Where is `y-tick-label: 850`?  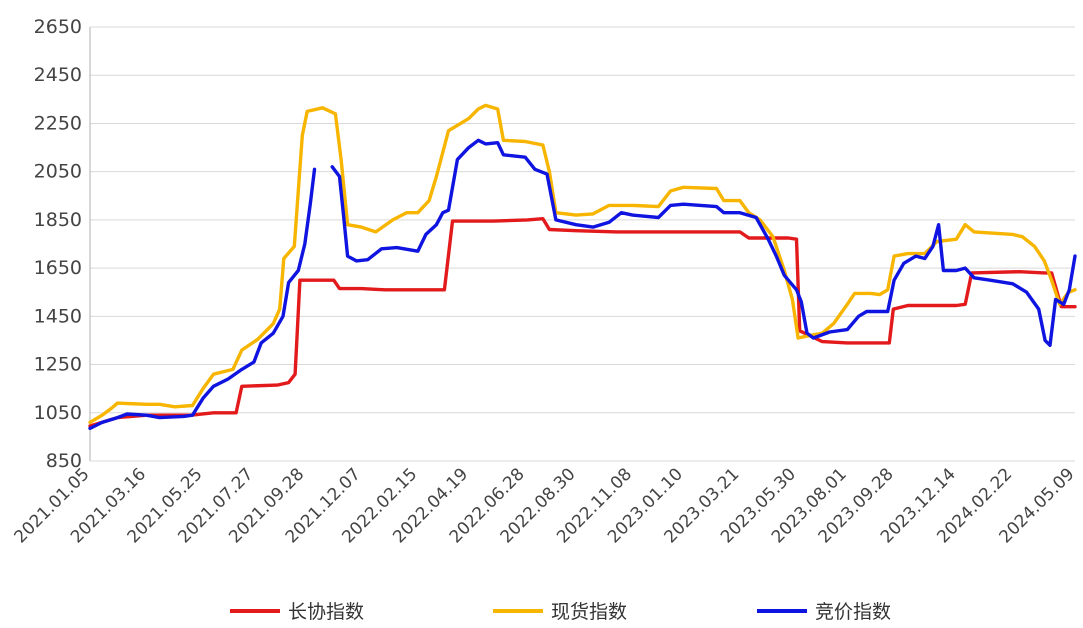
y-tick-label: 850 is located at coordinates (64, 461).